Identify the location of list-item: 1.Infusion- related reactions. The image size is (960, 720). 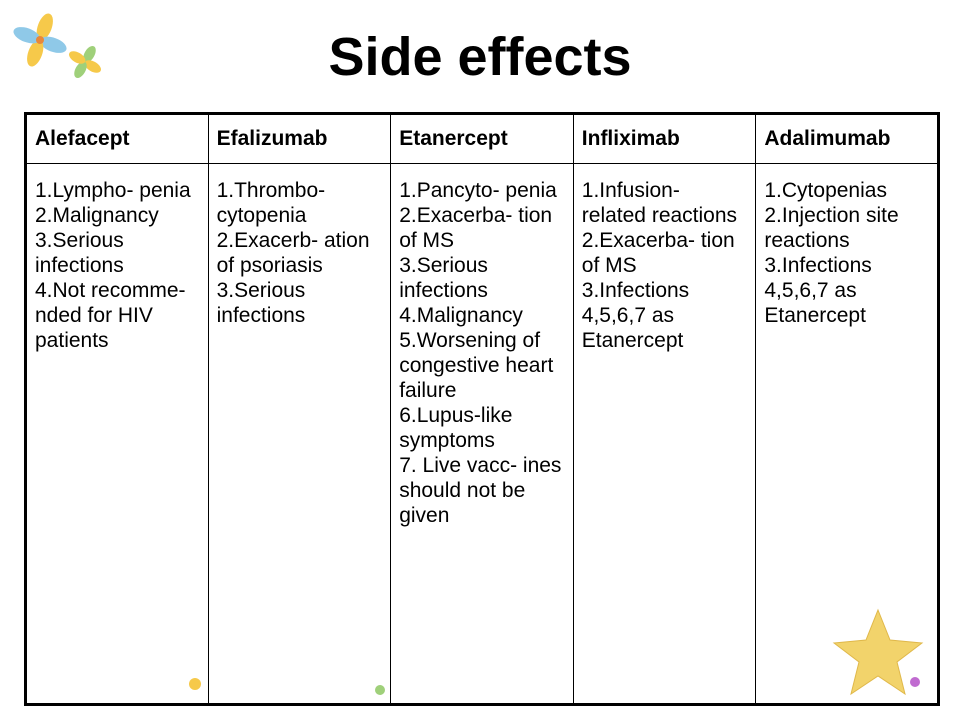
(659, 203).